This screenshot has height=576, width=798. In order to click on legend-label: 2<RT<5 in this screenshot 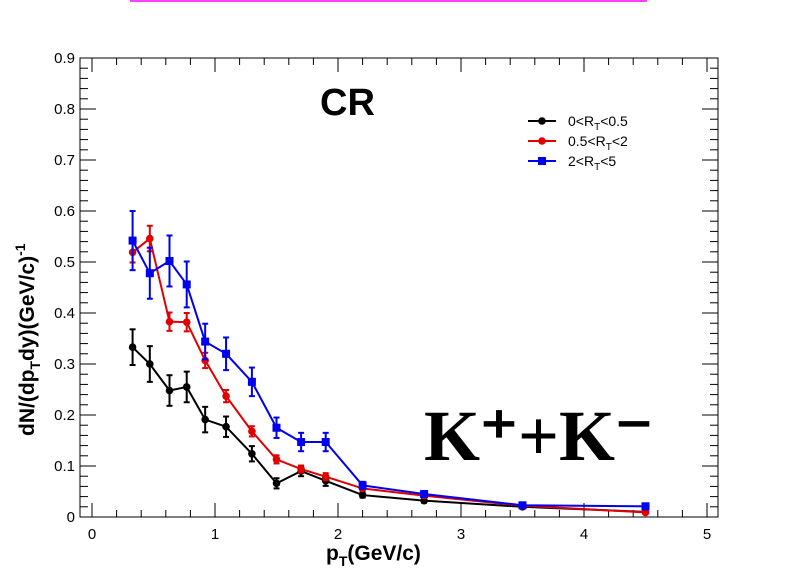, I will do `click(592, 163)`.